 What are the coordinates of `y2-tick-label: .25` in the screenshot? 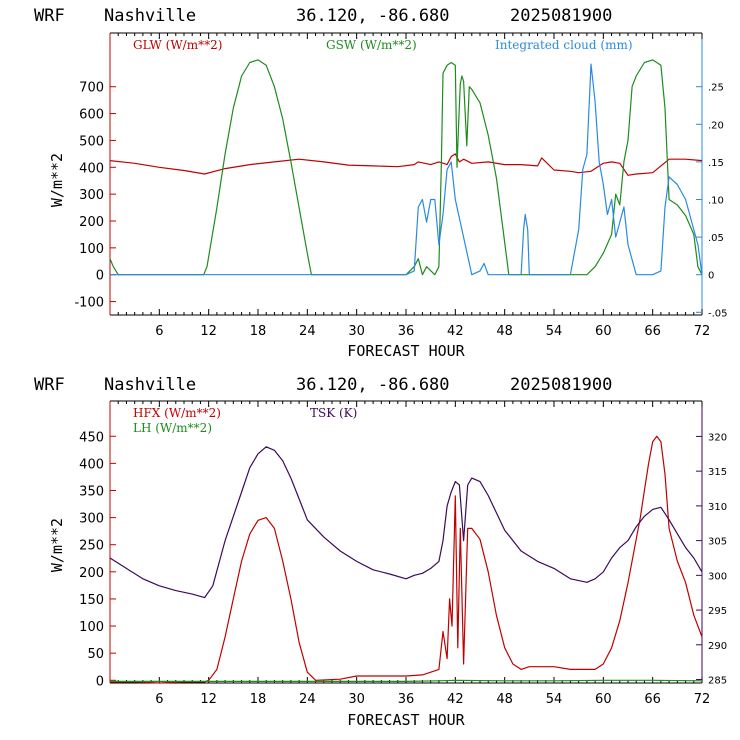 It's located at (716, 88).